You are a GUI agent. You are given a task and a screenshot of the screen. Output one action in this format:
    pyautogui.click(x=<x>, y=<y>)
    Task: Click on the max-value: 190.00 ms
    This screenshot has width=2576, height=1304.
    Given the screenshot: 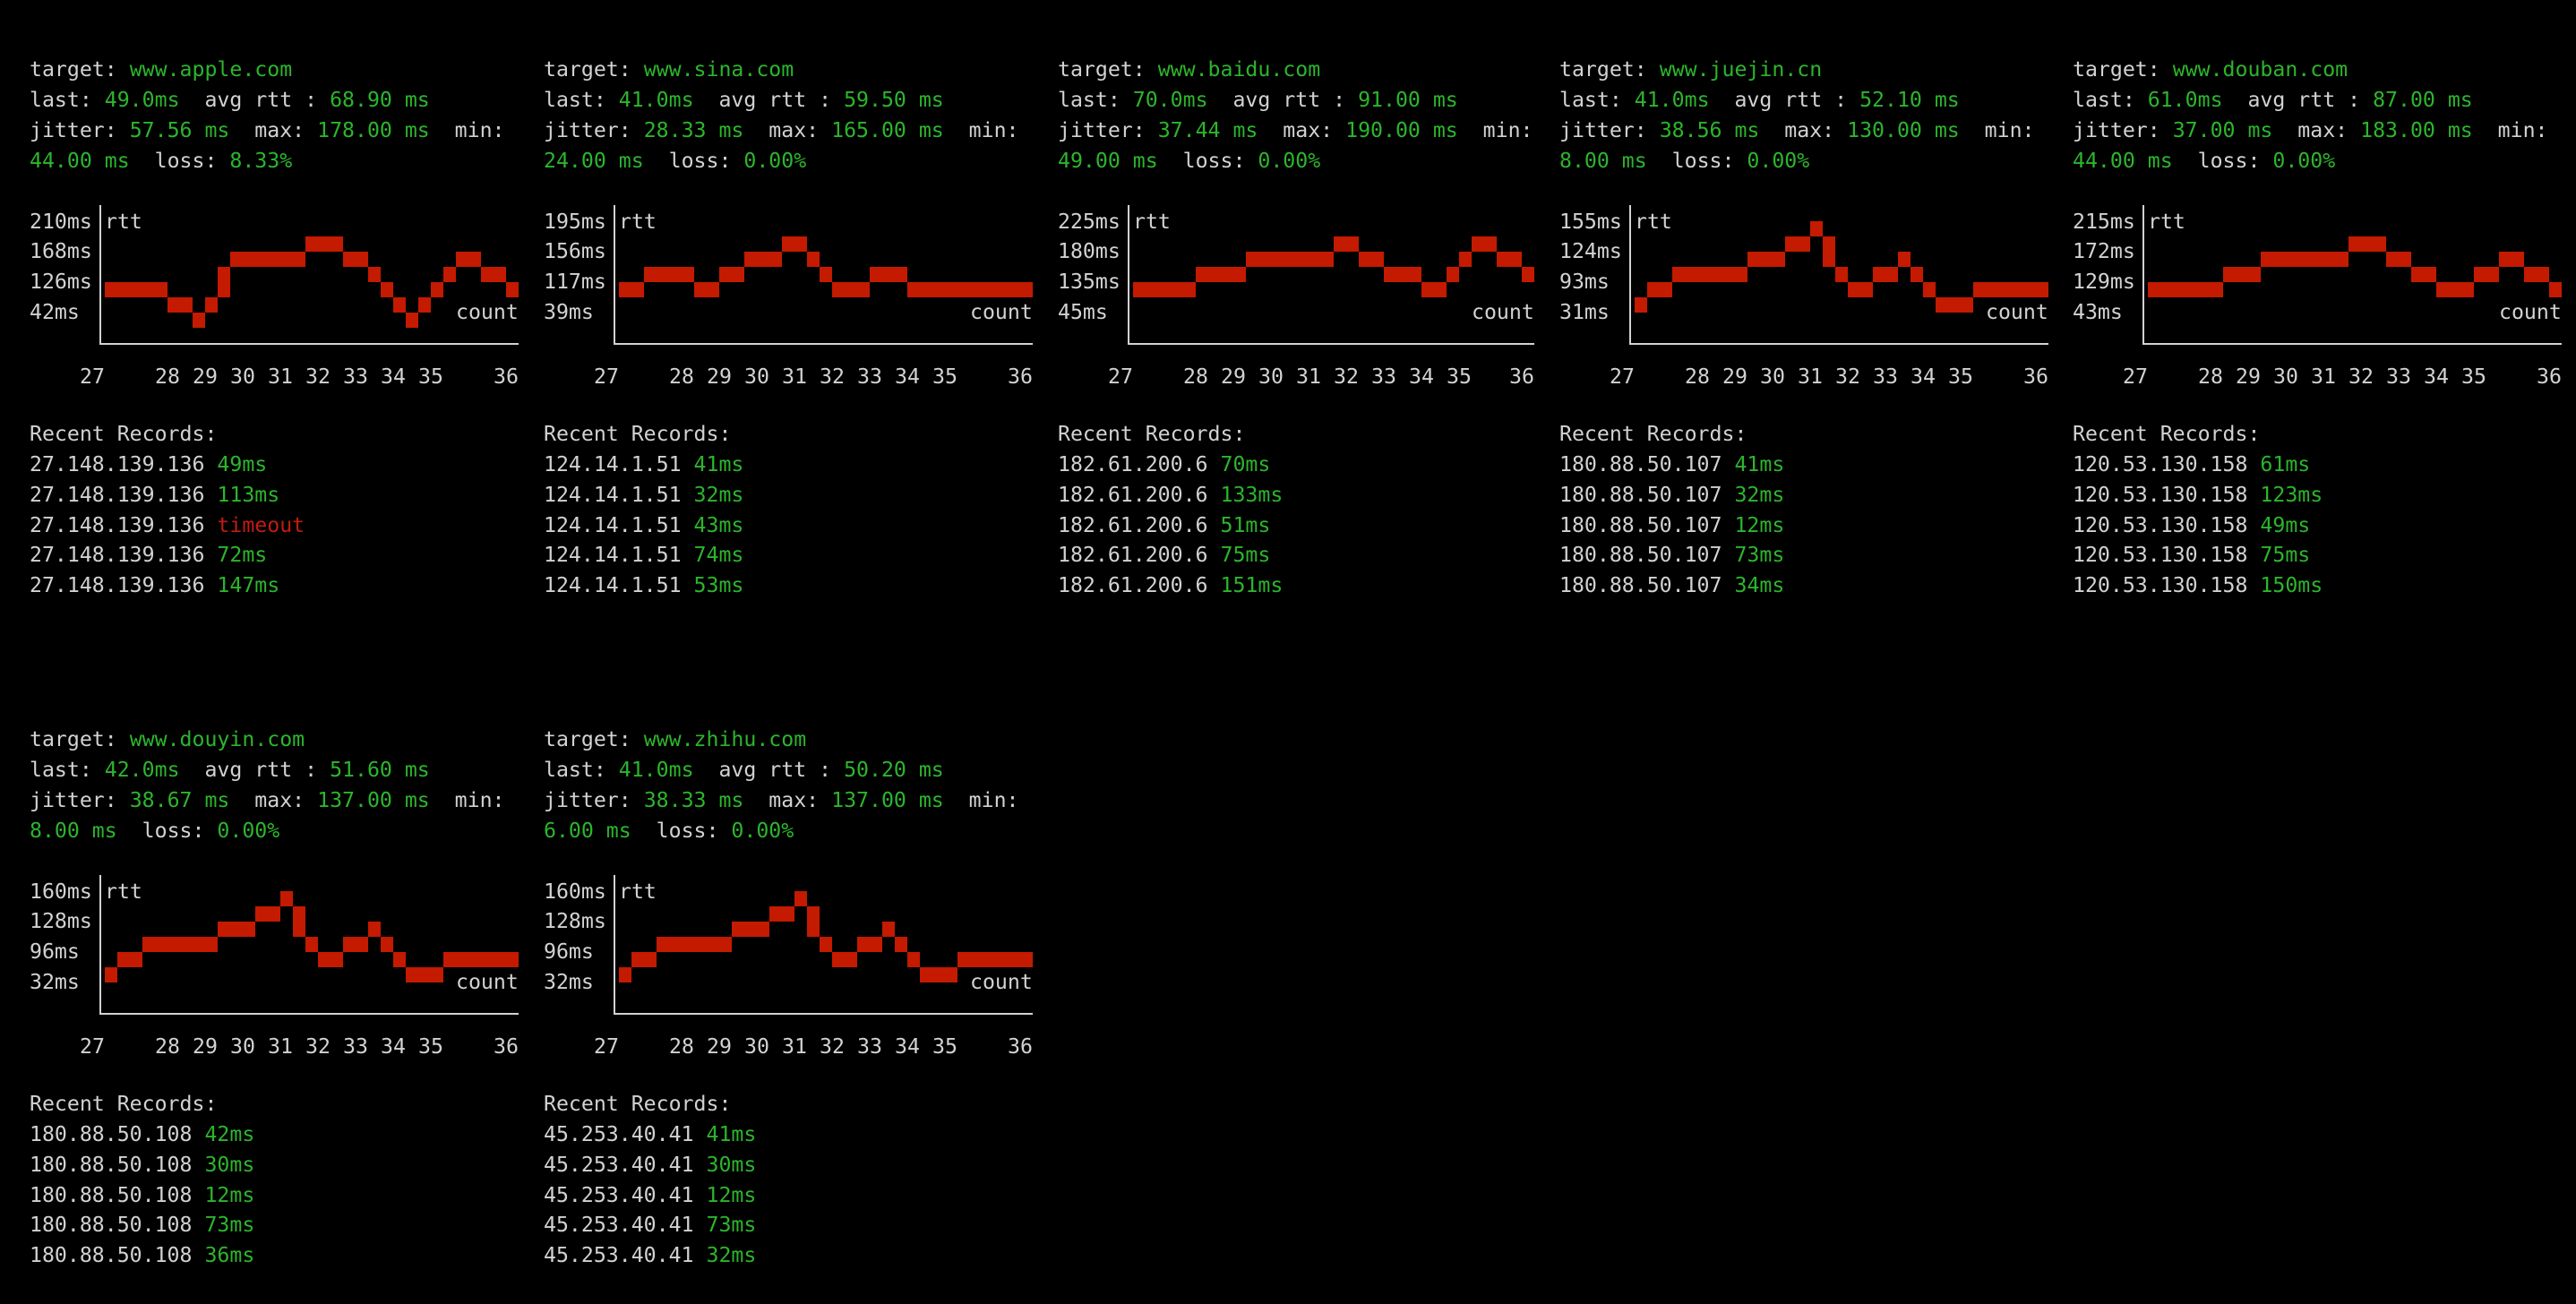 What is the action you would take?
    pyautogui.click(x=1401, y=129)
    